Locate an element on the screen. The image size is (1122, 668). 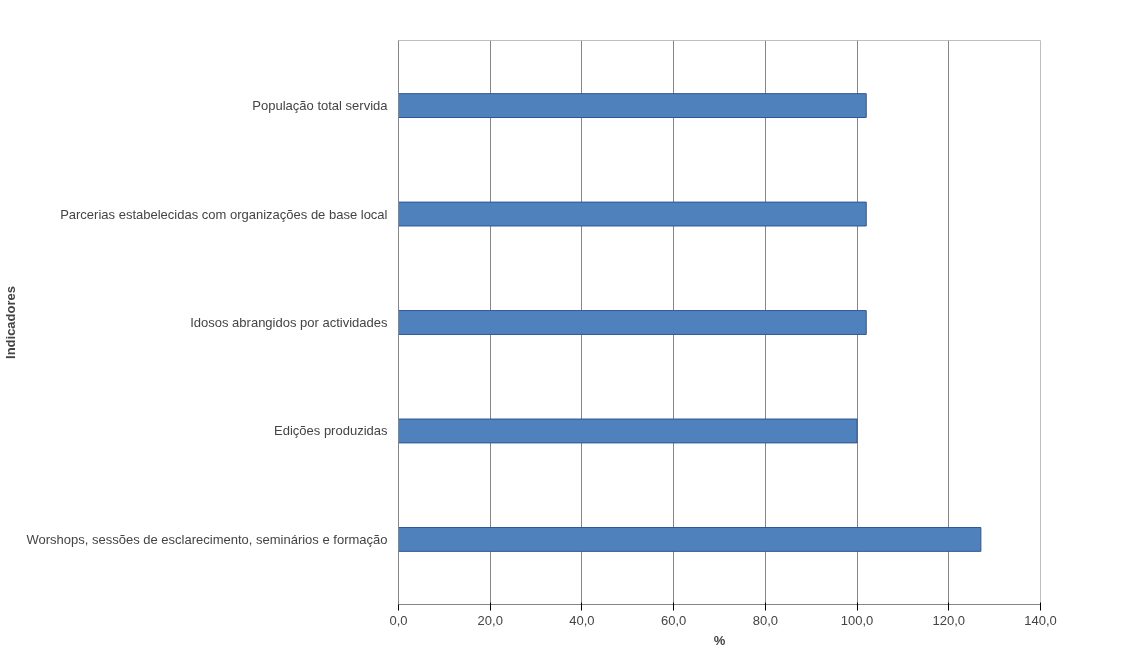
x-tick-label: 140,0 is located at coordinates (1040, 620).